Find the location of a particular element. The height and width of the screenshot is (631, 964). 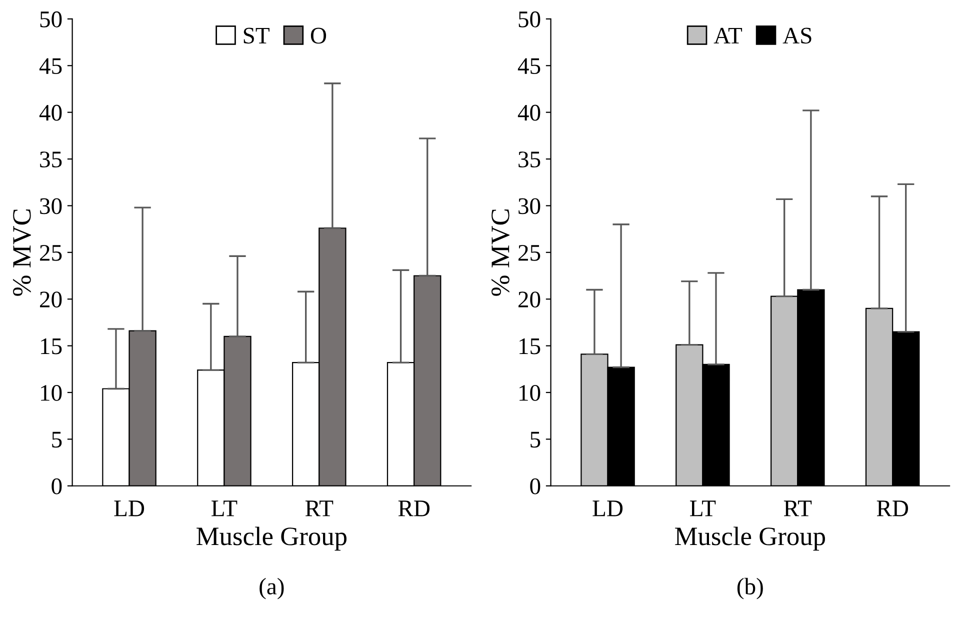

legend-label: ST is located at coordinates (257, 36).